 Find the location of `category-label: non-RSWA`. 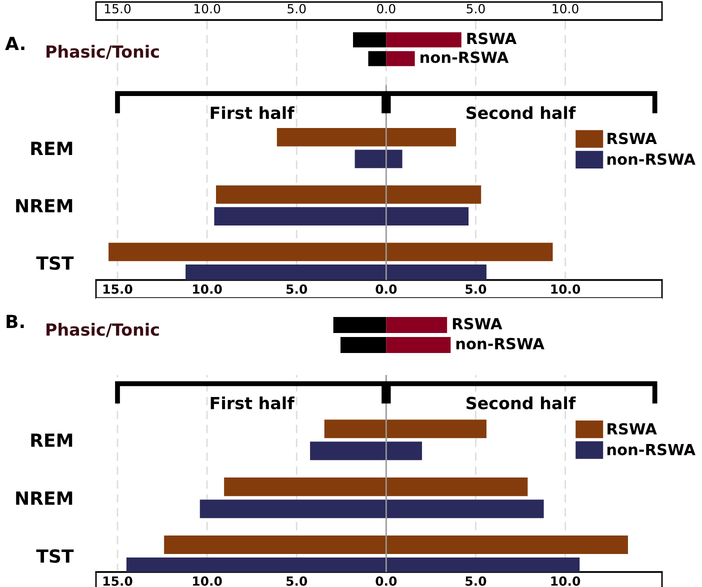

category-label: non-RSWA is located at coordinates (500, 344).